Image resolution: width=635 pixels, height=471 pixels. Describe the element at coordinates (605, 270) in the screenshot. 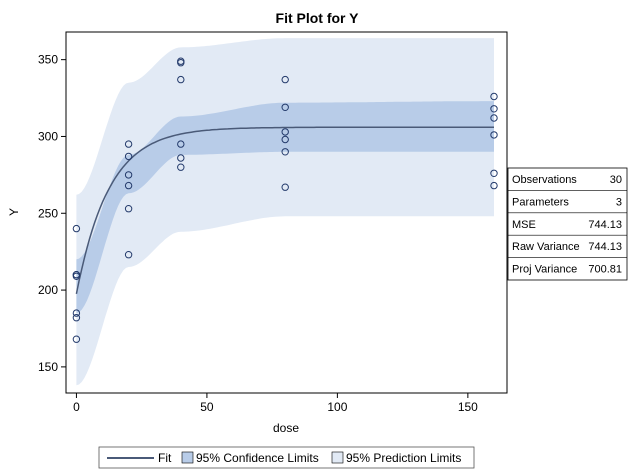

I see `stats-value: 700.81` at that location.